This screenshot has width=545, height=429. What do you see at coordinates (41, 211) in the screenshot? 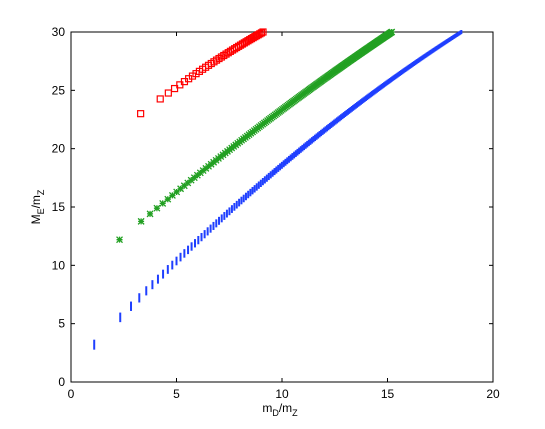
I see `y-label-sub: E` at bounding box center [41, 211].